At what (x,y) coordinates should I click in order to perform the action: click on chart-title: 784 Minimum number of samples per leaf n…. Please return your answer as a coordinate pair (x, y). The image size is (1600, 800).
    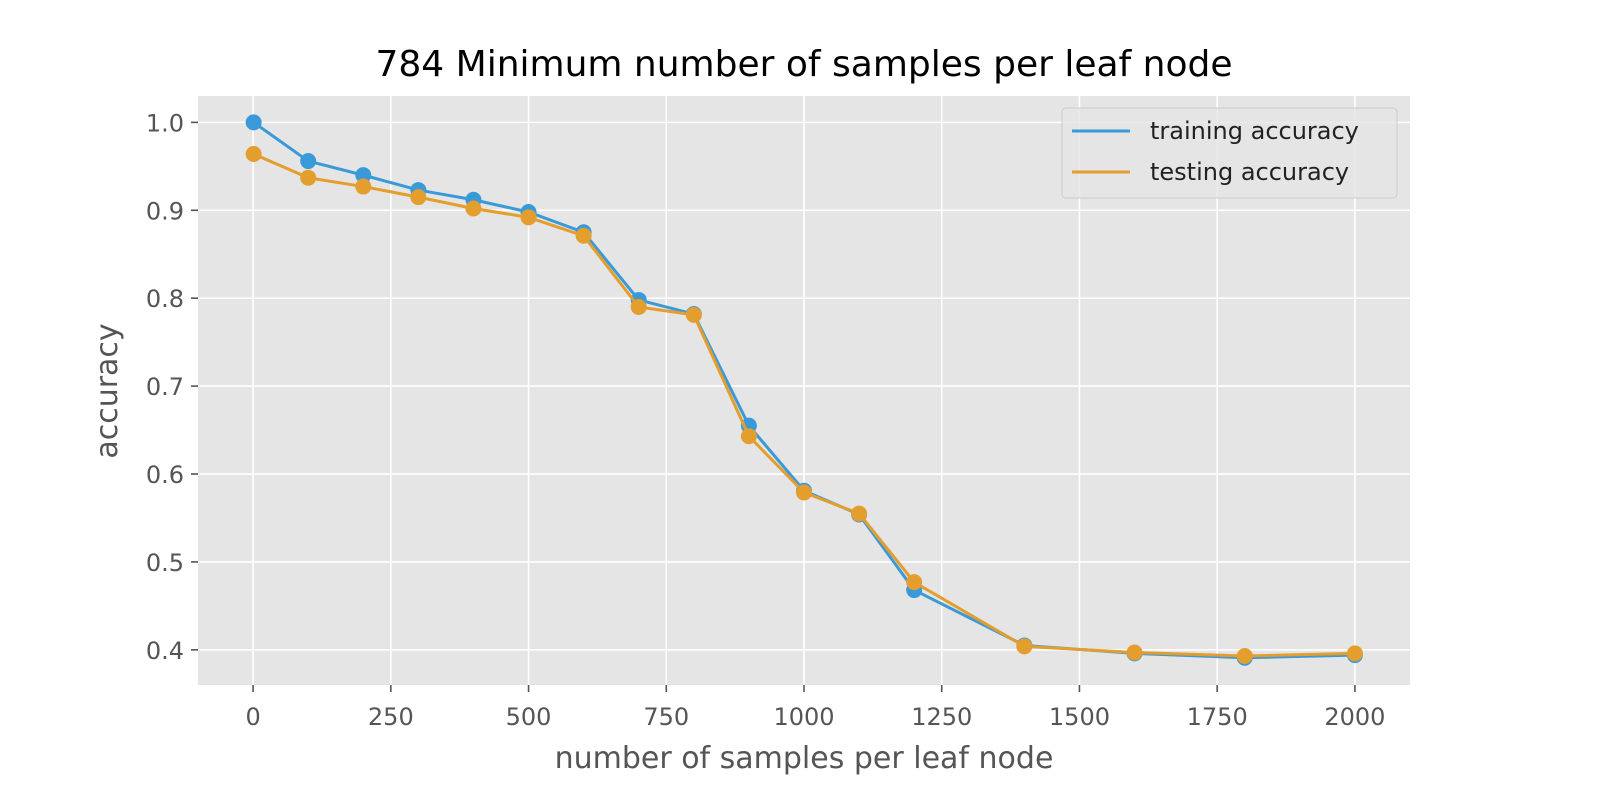
    Looking at the image, I should click on (803, 64).